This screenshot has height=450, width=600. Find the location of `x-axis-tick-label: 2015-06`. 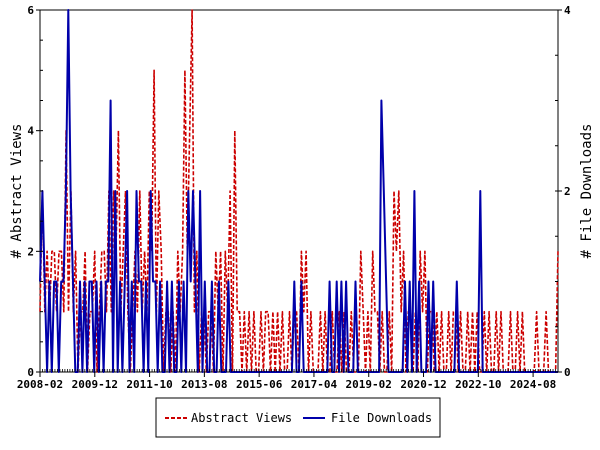

x-axis-tick-label: 2015-06 is located at coordinates (259, 384).